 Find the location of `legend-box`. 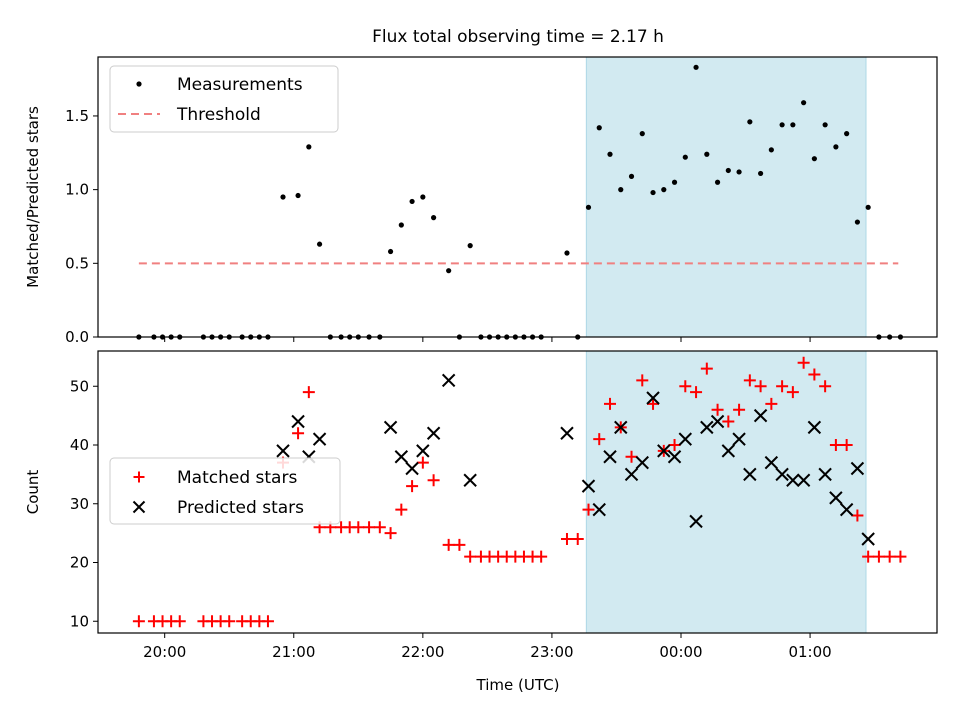

legend-box is located at coordinates (224, 99).